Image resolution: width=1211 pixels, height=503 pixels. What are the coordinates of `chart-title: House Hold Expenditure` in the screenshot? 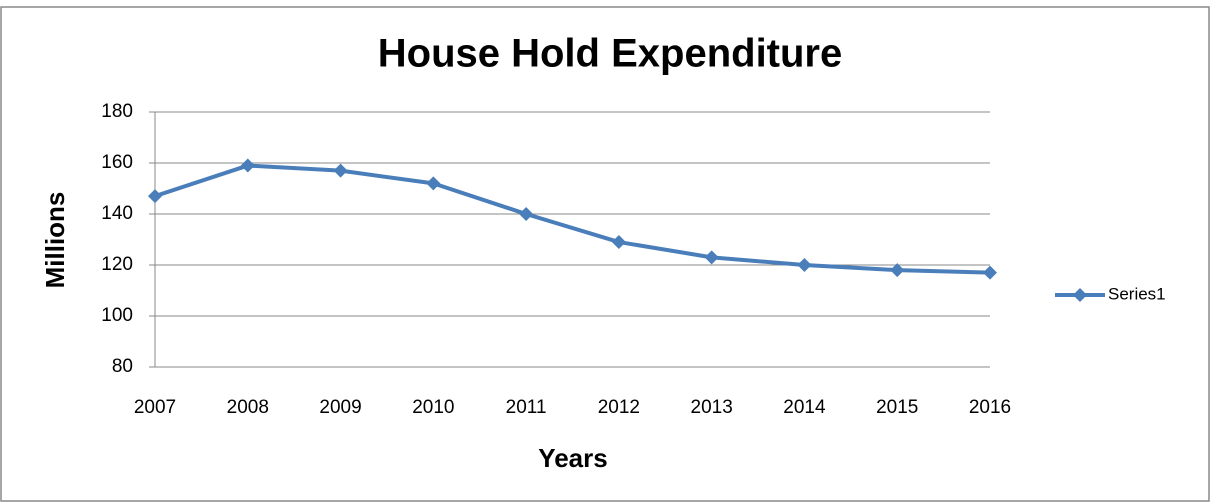 It's located at (610, 54).